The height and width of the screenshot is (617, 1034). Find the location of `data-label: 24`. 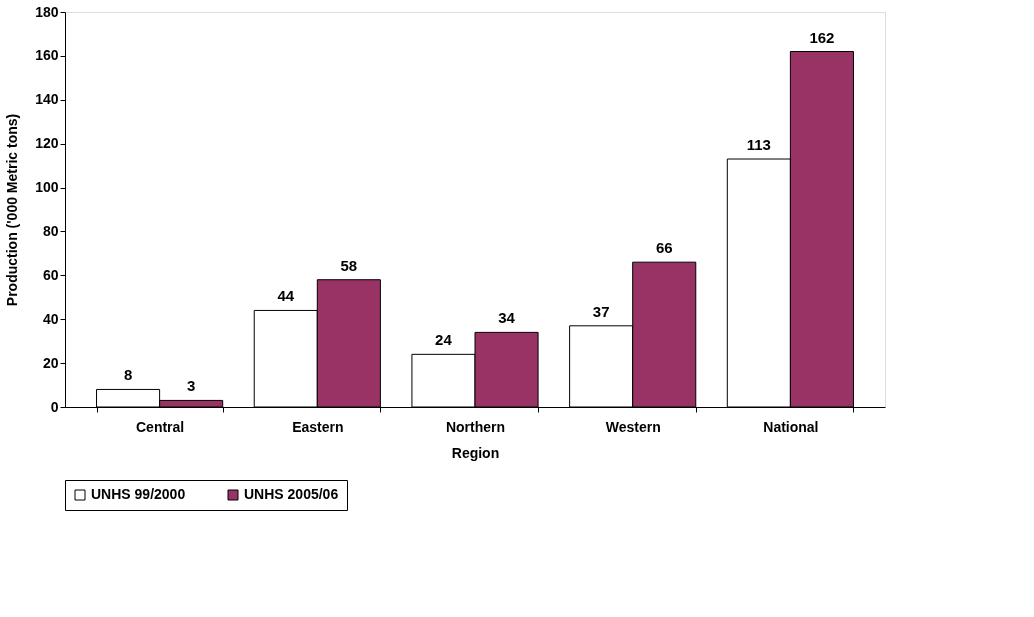

data-label: 24 is located at coordinates (444, 340).